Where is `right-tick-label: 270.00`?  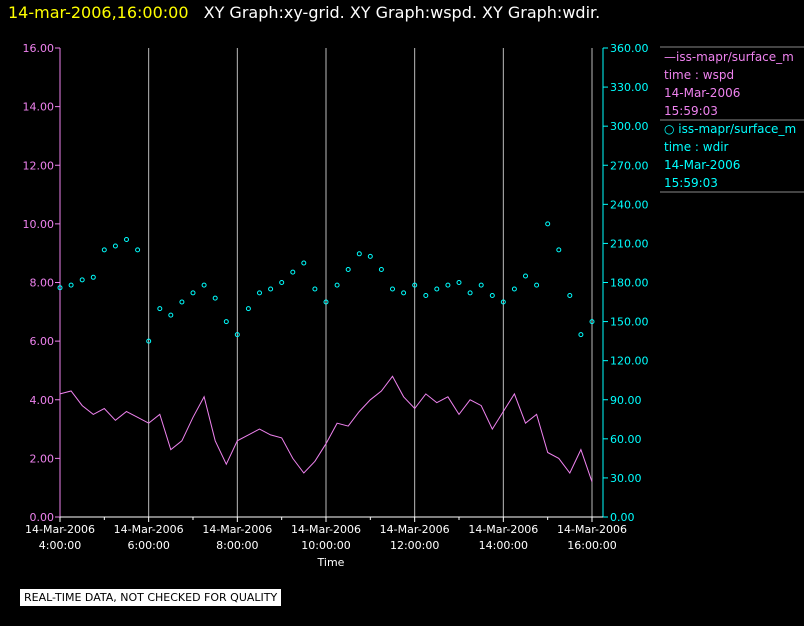 right-tick-label: 270.00 is located at coordinates (629, 165).